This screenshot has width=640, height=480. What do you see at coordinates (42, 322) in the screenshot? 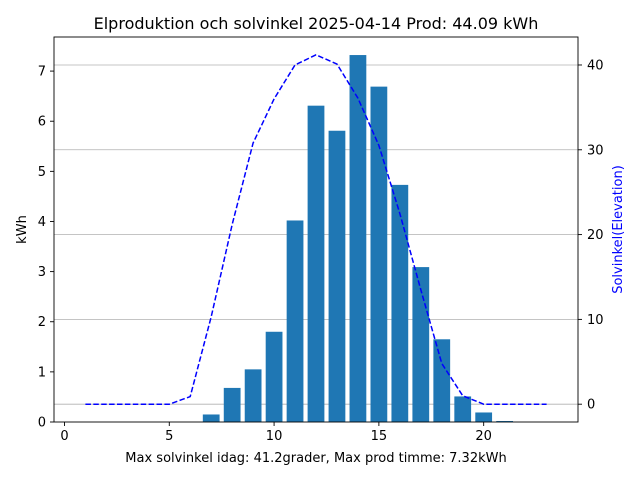
I see `y-tick-label: 2` at bounding box center [42, 322].